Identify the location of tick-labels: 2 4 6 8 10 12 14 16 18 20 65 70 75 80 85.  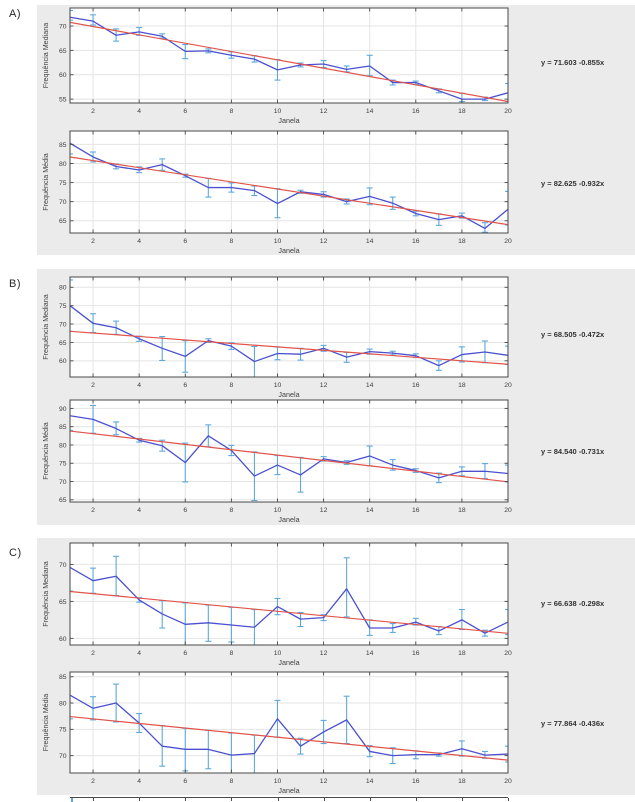
(285, 193).